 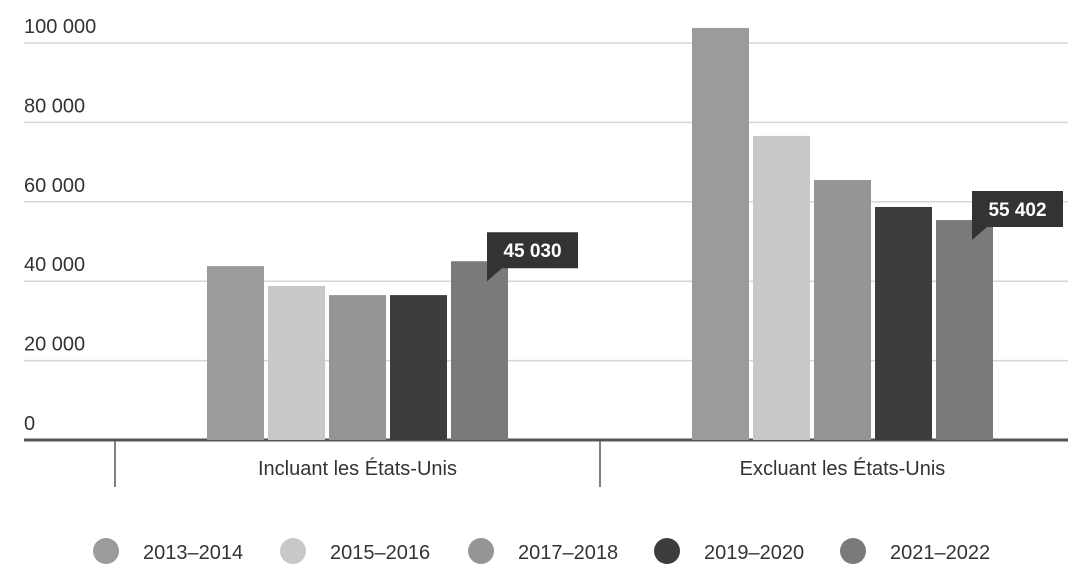 What do you see at coordinates (193, 553) in the screenshot?
I see `legend-label: 2013–2014` at bounding box center [193, 553].